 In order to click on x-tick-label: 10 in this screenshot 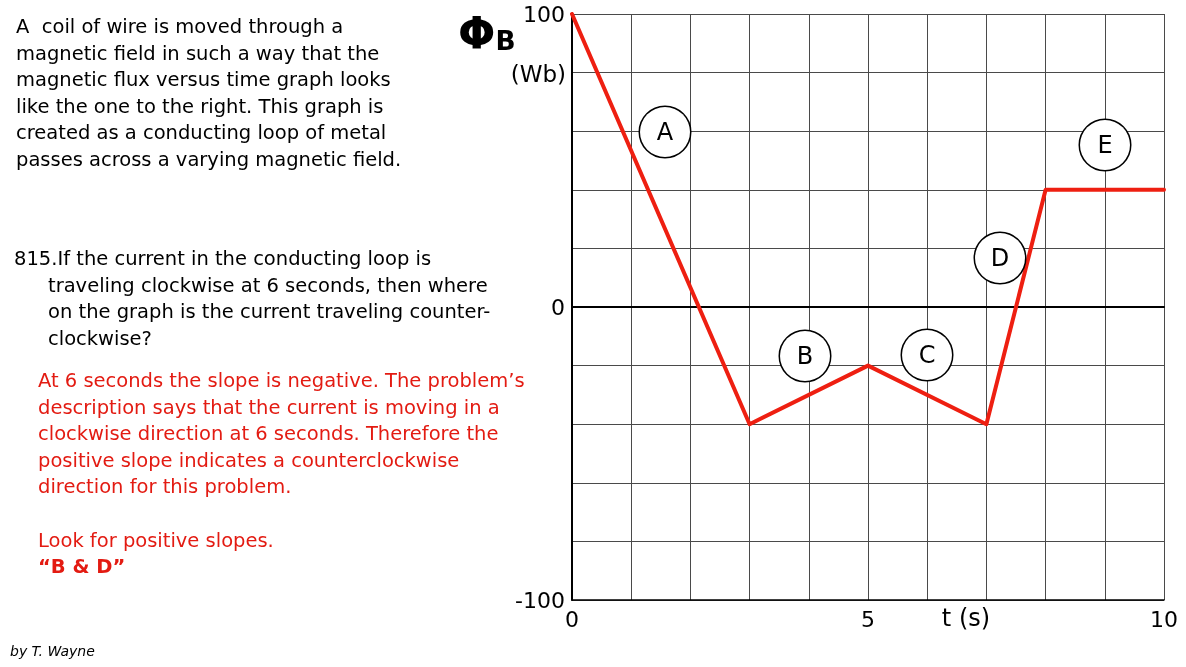, I will do `click(1164, 619)`.